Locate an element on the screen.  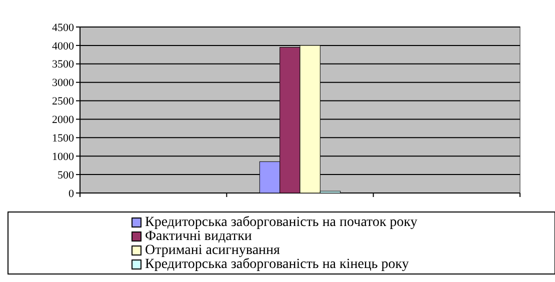
y-tick-label: 500 is located at coordinates (66, 175).